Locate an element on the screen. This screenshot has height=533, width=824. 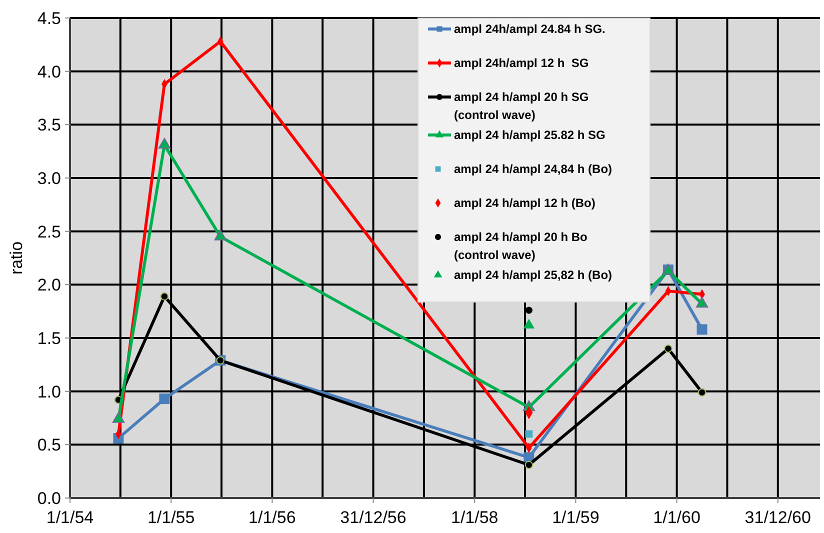
legend-label: ampl 24h/ampl 12 h SG is located at coordinates (521, 63).